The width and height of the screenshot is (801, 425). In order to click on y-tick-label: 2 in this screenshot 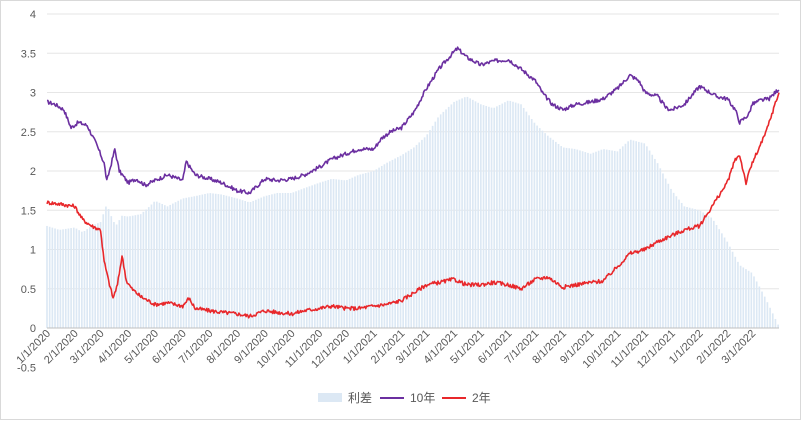, I will do `click(33, 172)`.